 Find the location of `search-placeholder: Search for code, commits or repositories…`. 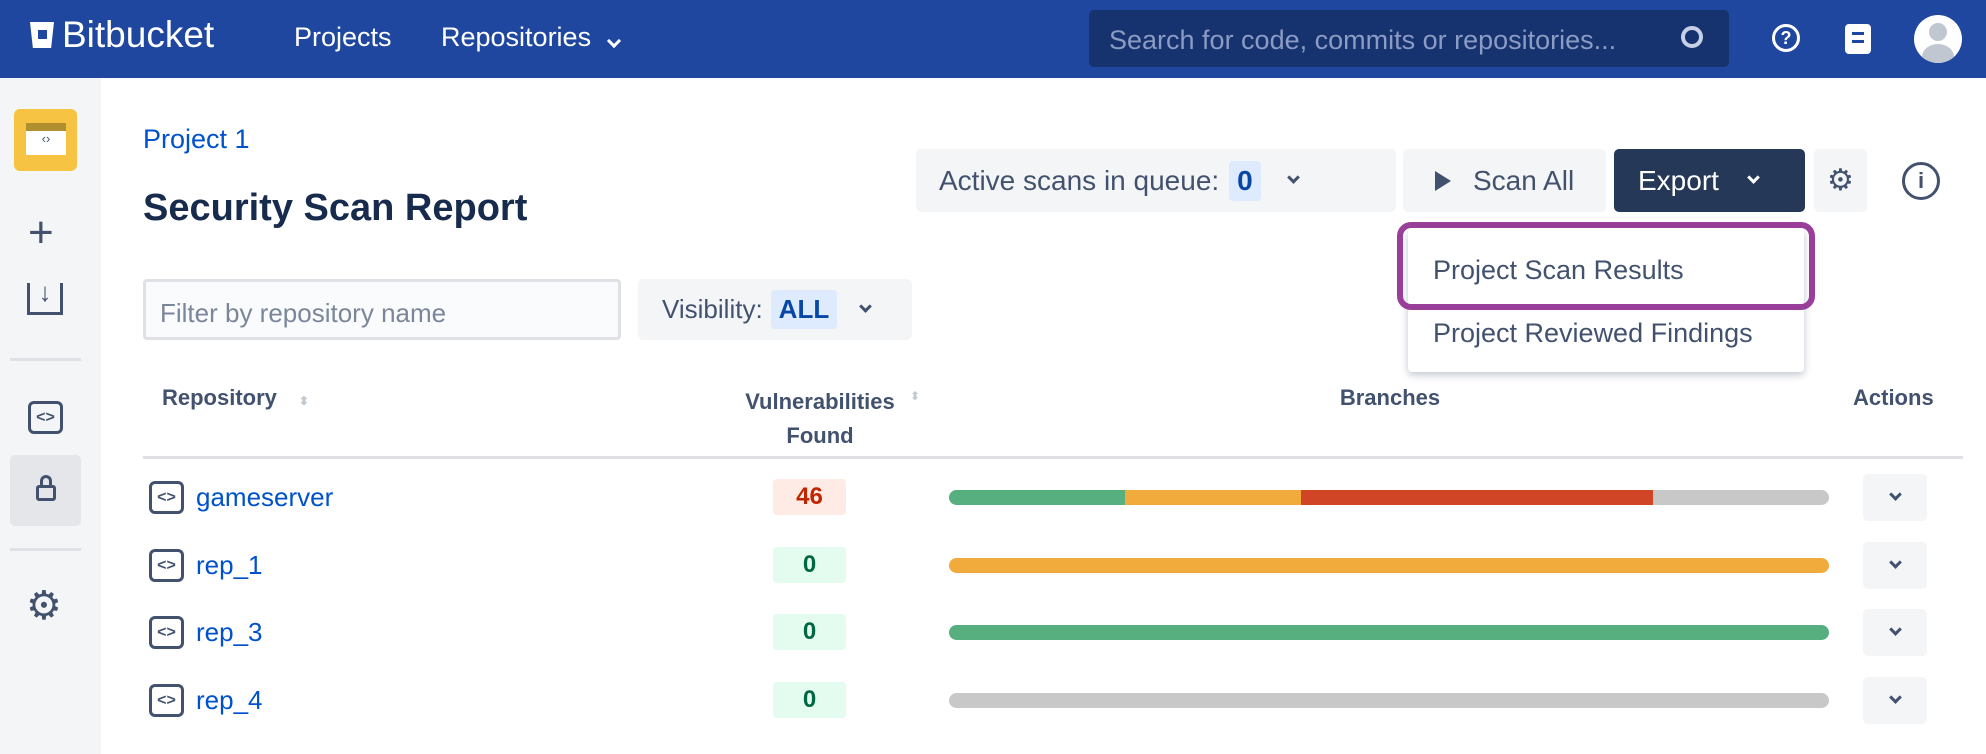

search-placeholder: Search for code, commits or repositories… is located at coordinates (1363, 40).